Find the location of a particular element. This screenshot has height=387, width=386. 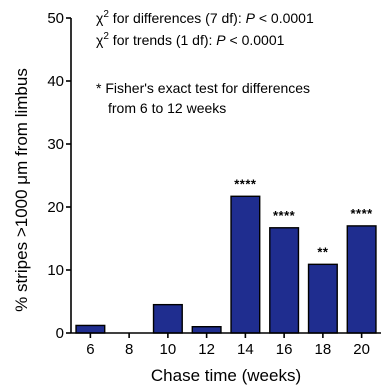

chi-diff-text: for differences (7 df): is located at coordinates (177, 18).